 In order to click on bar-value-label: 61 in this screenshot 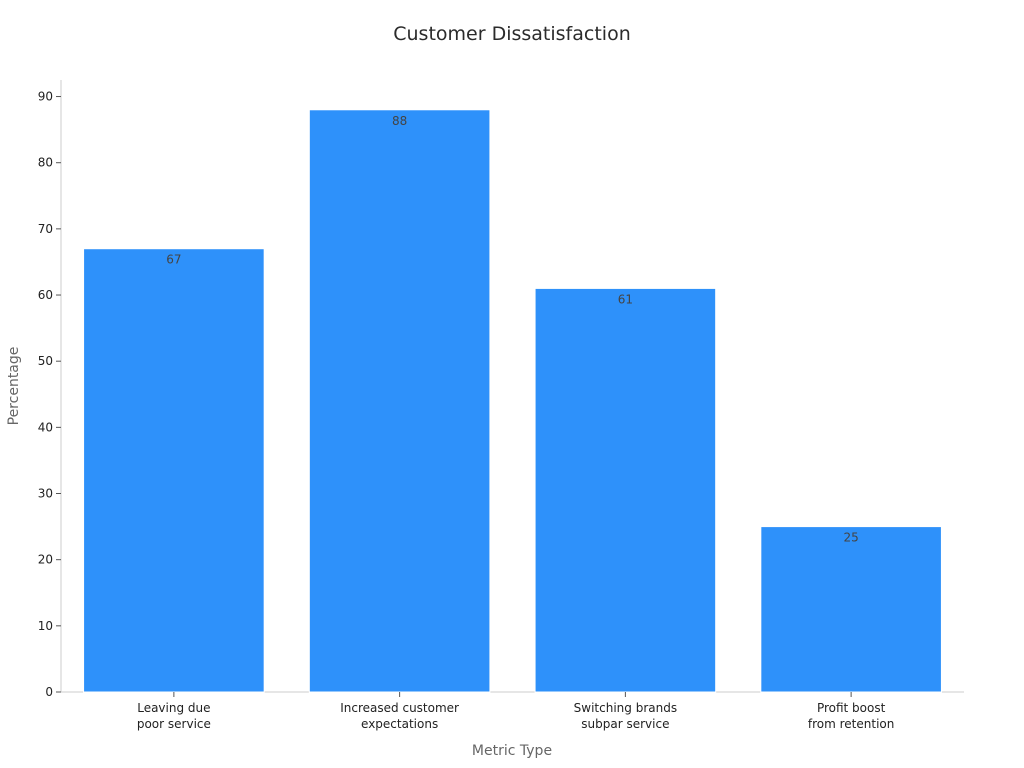, I will do `click(625, 299)`.